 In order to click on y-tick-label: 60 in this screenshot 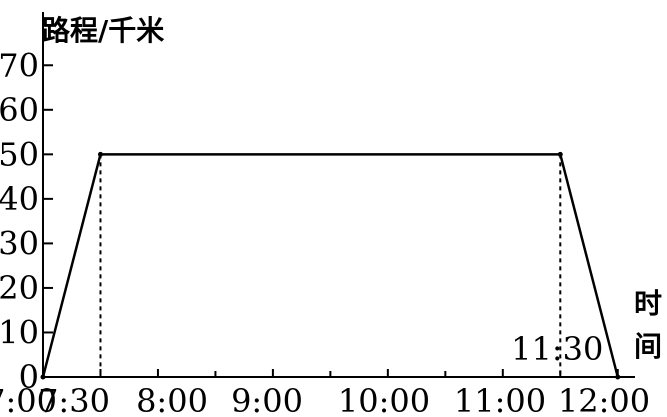, I will do `click(19, 110)`.